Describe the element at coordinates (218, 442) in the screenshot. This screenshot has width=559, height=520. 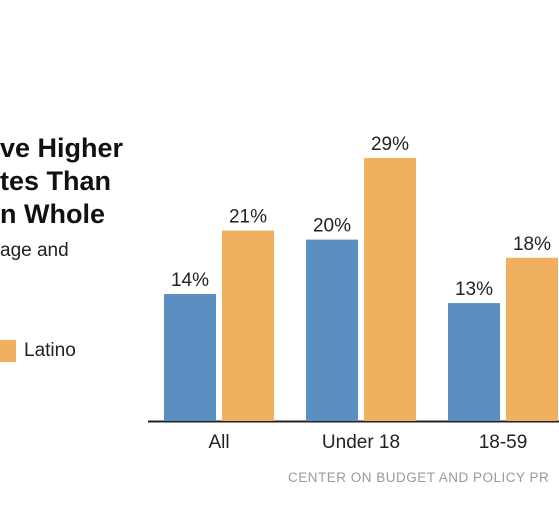
I see `x-tick-label-all: All` at that location.